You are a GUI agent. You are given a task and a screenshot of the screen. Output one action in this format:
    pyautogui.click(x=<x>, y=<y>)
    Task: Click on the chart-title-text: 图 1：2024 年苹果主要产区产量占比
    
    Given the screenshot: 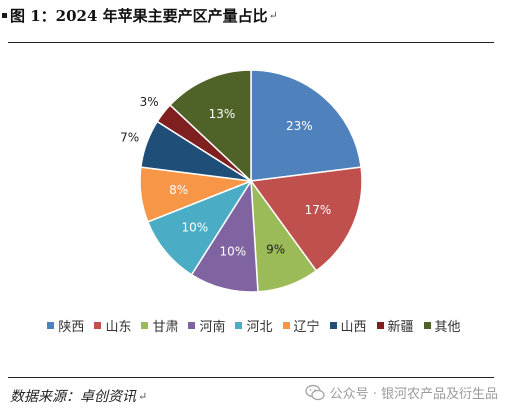 What is the action you would take?
    pyautogui.click(x=139, y=15)
    